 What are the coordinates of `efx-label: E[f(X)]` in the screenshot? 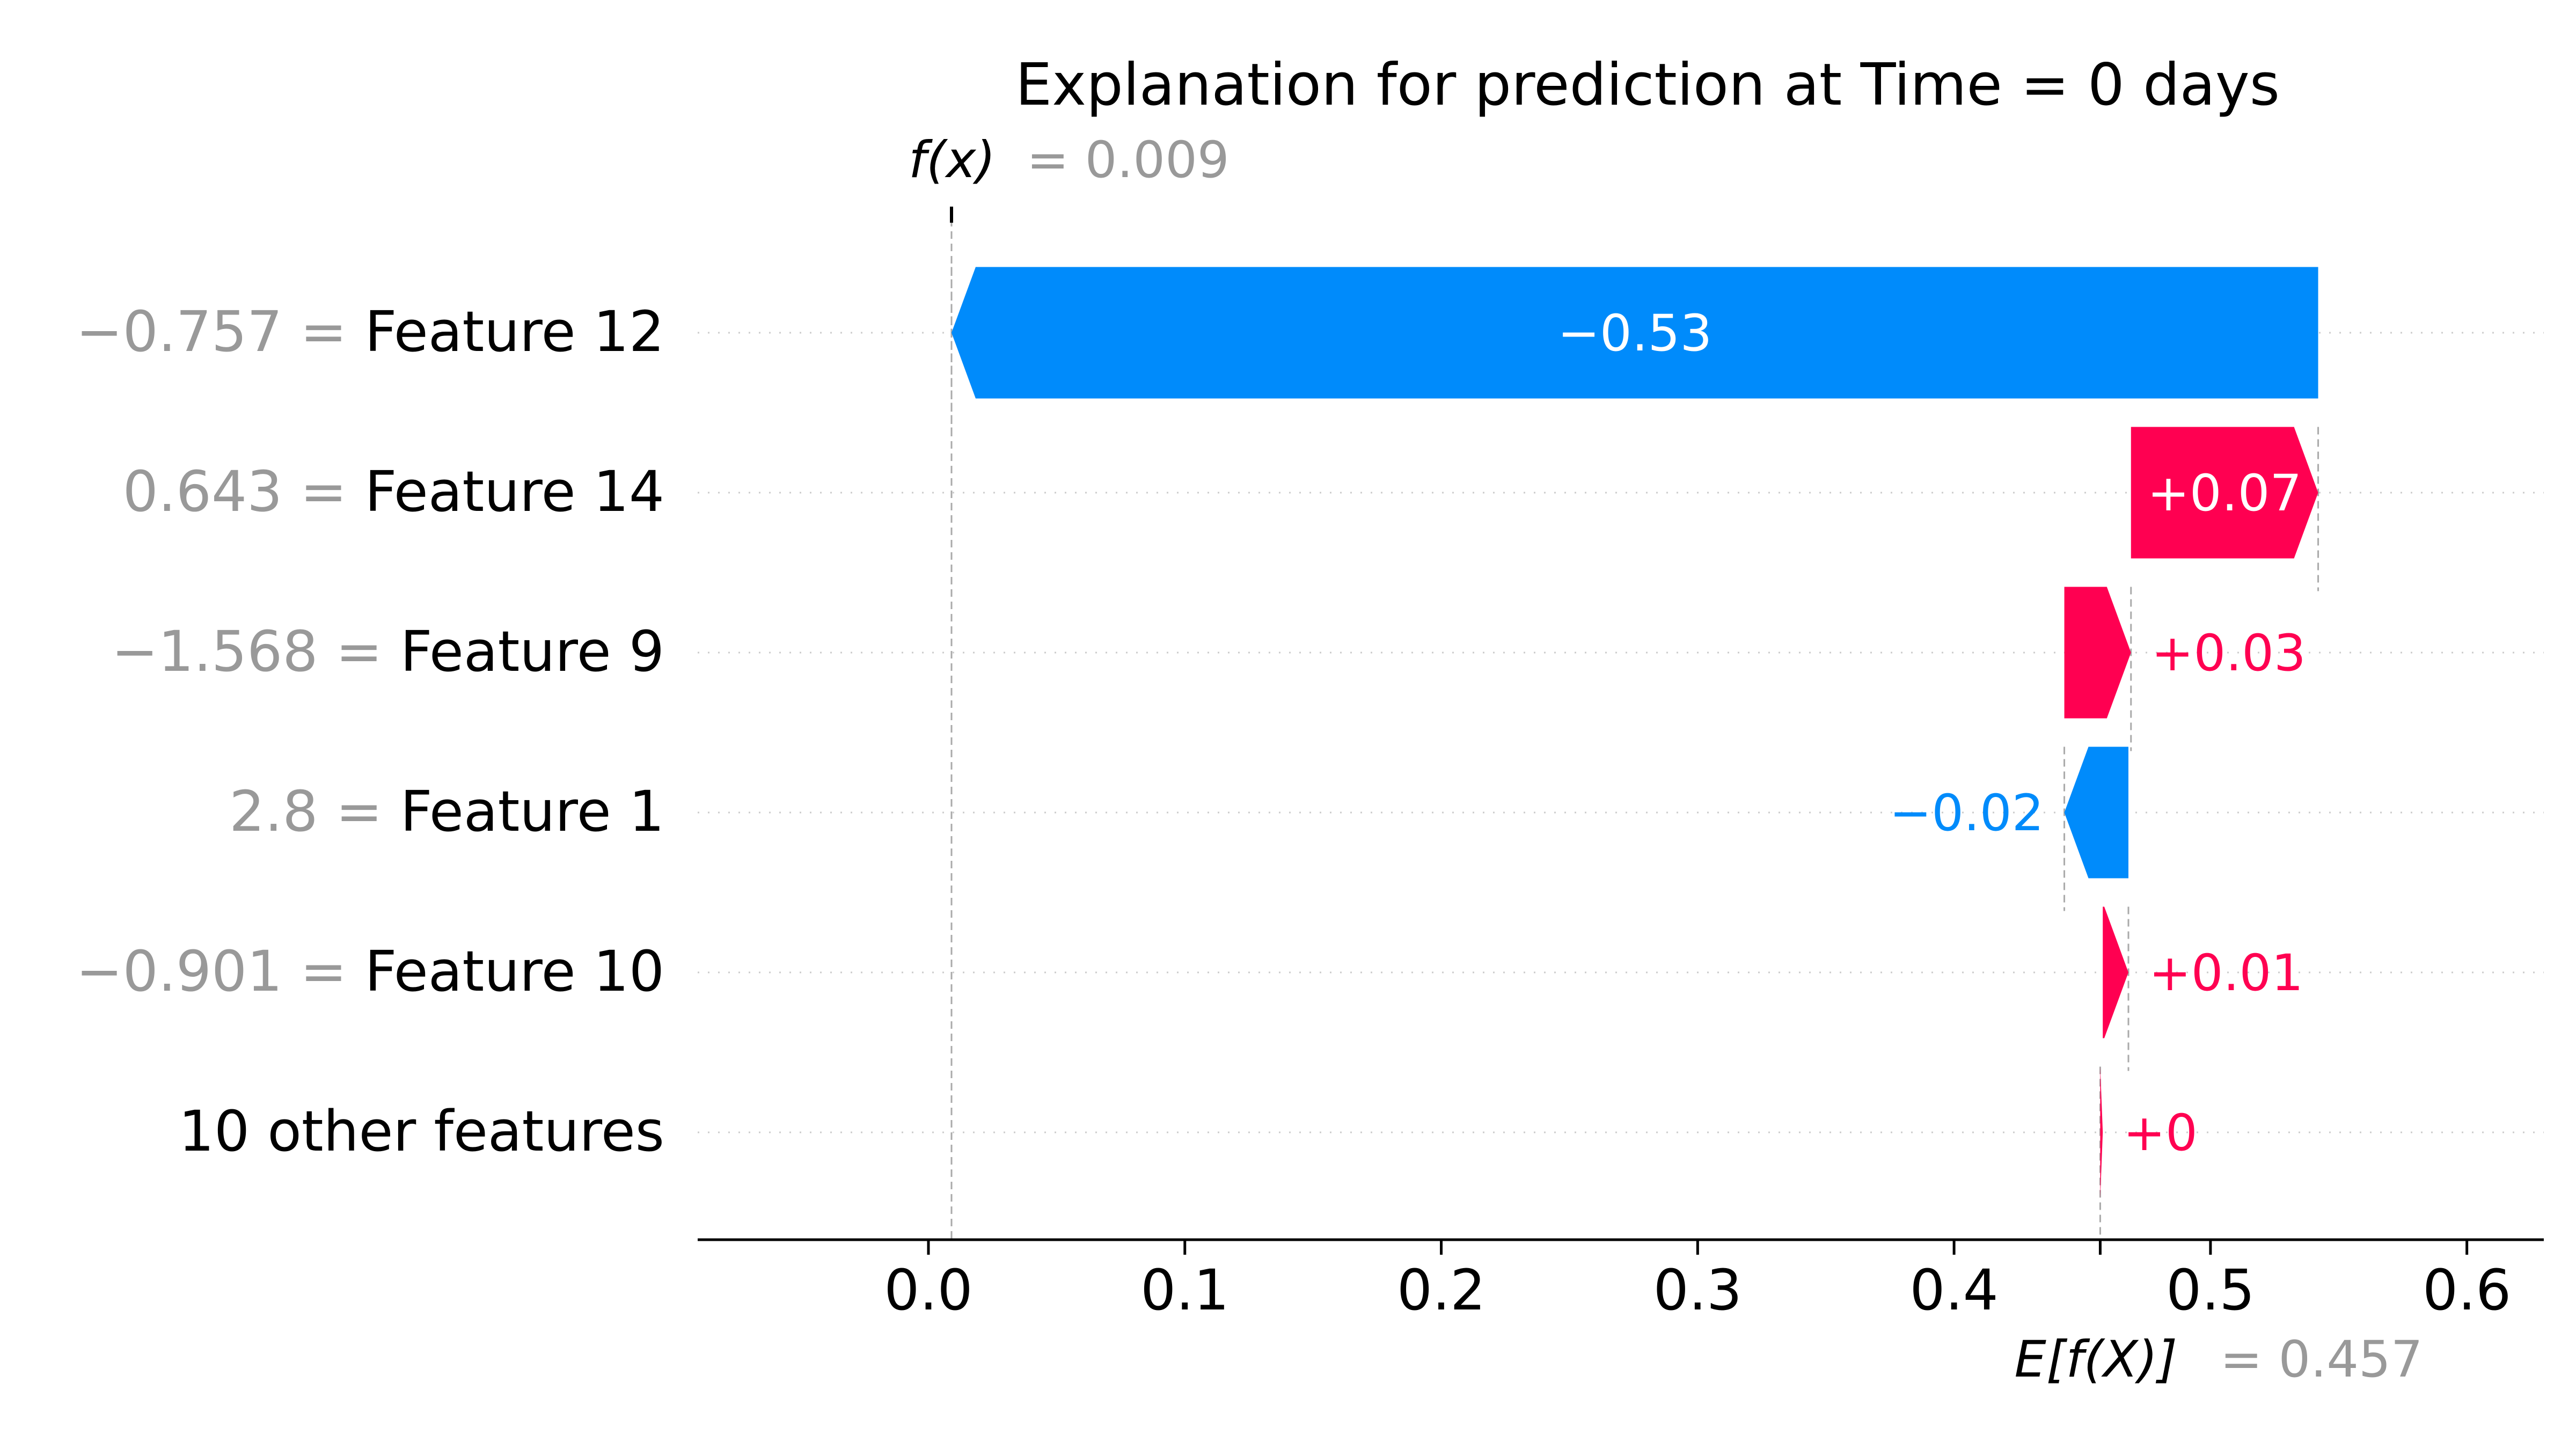 It's located at (2095, 1359).